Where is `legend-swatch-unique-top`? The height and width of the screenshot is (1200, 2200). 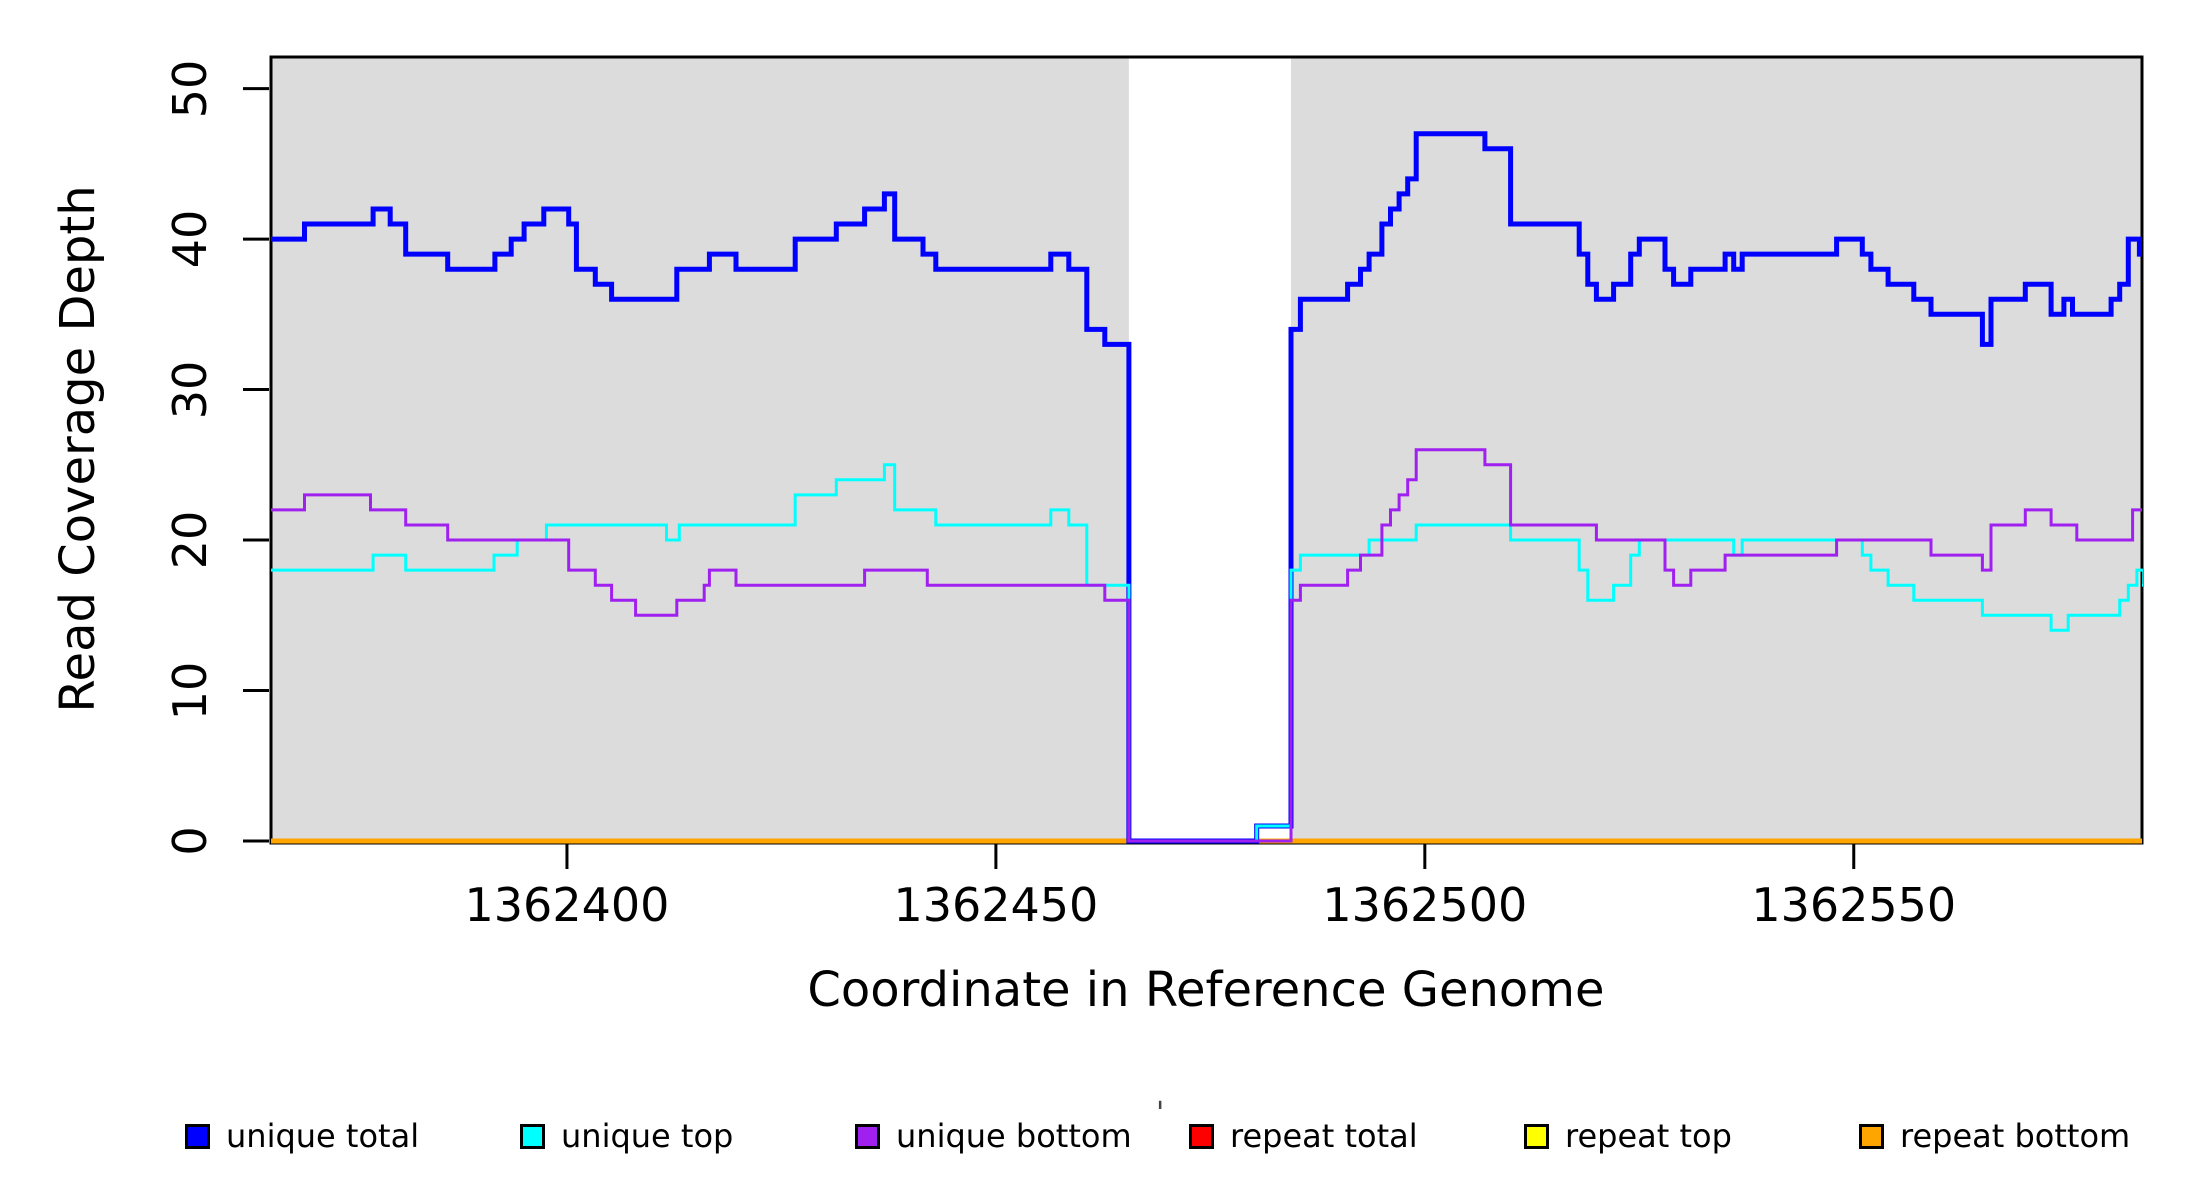 legend-swatch-unique-top is located at coordinates (532, 1136).